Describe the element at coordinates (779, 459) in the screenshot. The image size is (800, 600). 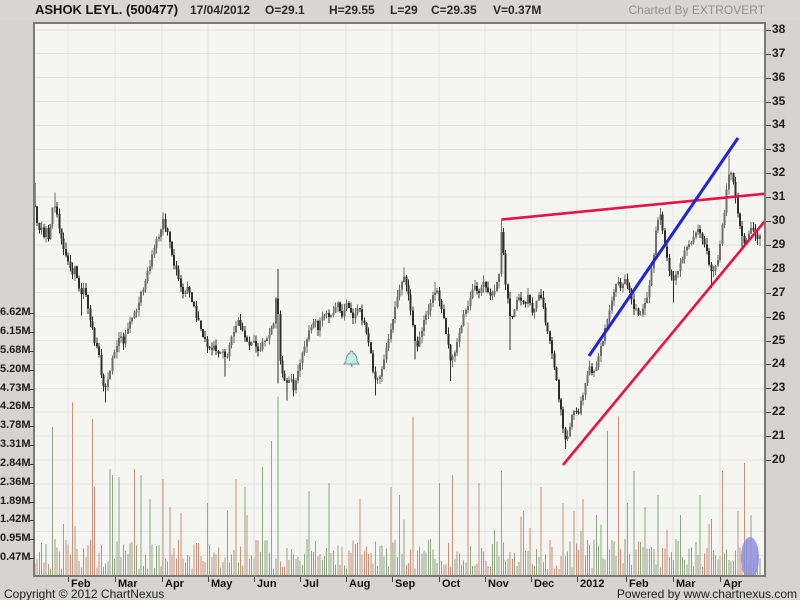
I see `price-tick-label: 20` at that location.